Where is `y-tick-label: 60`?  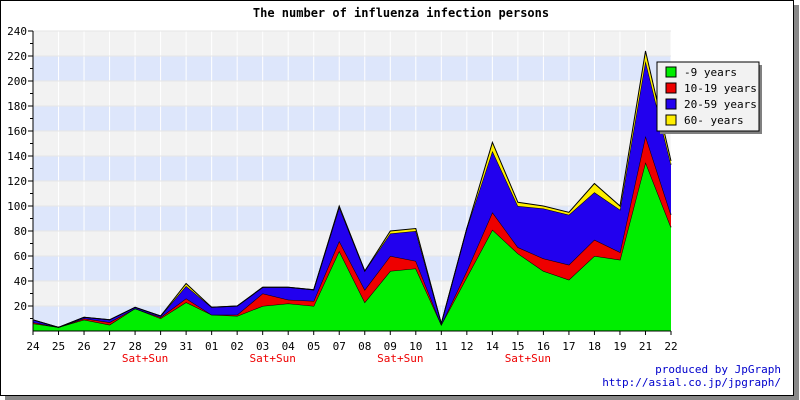 y-tick-label: 60 is located at coordinates (20, 256).